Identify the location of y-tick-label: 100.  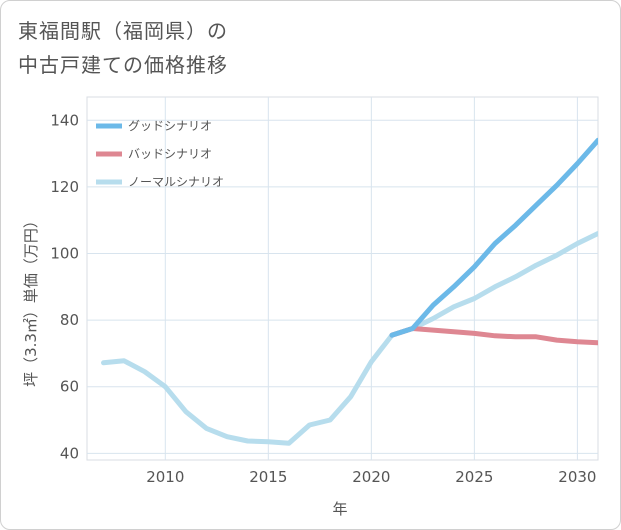
(64, 254).